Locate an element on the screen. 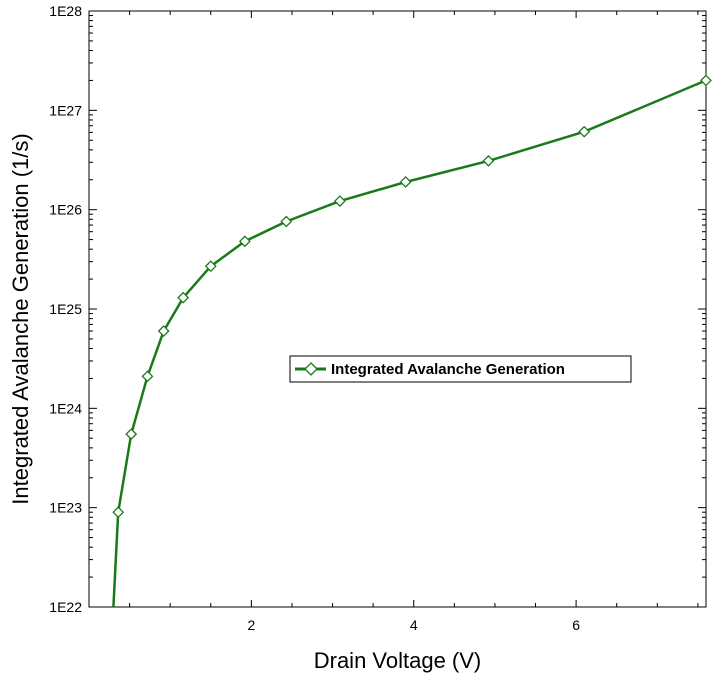 This screenshot has height=675, width=712. y-axis-title: Integrated Avalanche Generation (1/s) is located at coordinates (20, 318).